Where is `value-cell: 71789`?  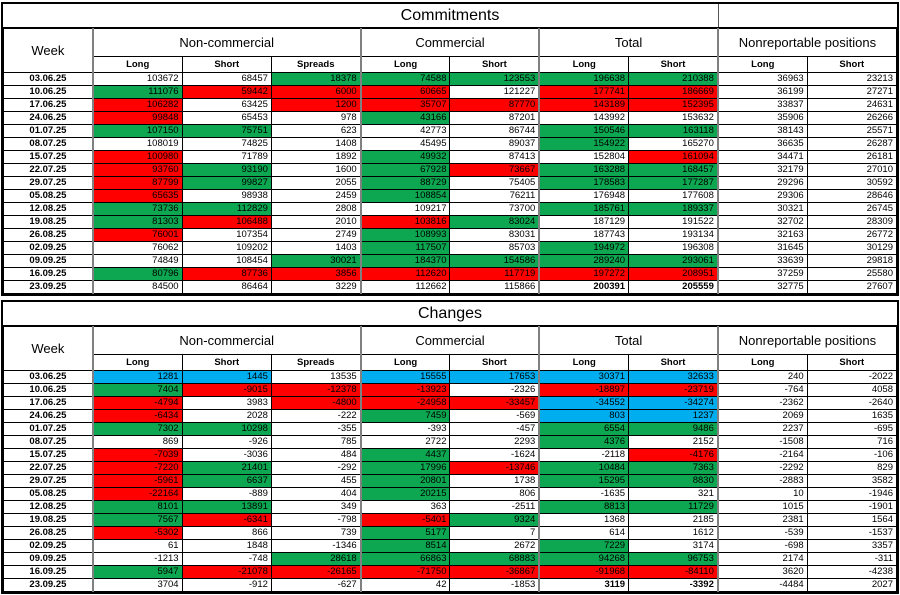
value-cell: 71789 is located at coordinates (226, 157).